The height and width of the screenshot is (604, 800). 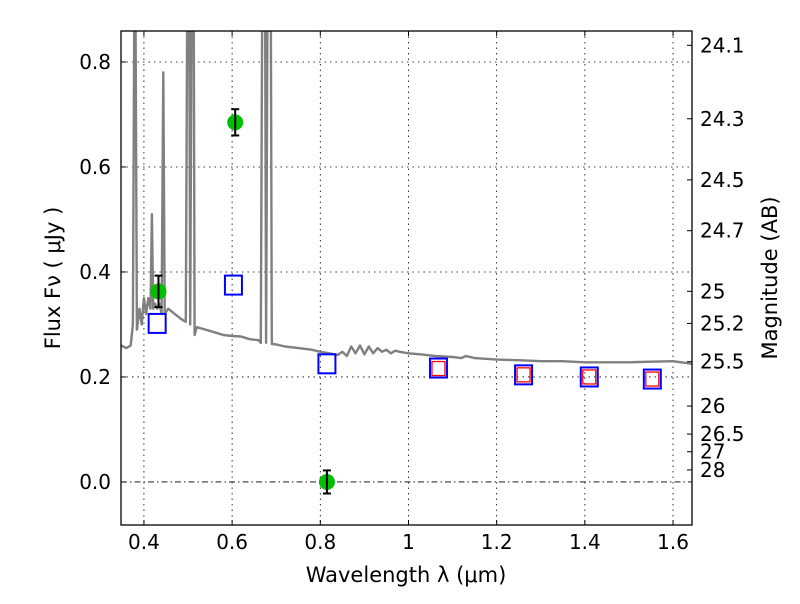 What do you see at coordinates (497, 542) in the screenshot?
I see `x-tick-label: 1.2` at bounding box center [497, 542].